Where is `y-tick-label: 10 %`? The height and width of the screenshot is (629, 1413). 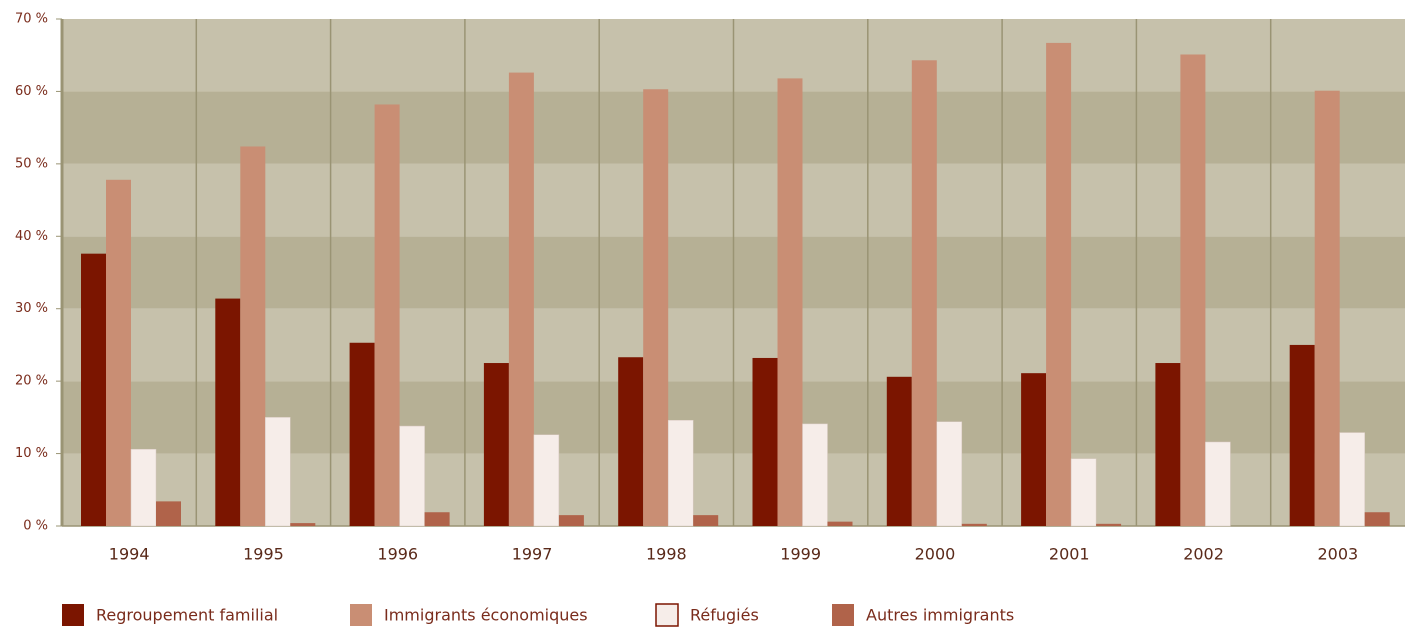
y-tick-label: 10 % is located at coordinates (31, 453).